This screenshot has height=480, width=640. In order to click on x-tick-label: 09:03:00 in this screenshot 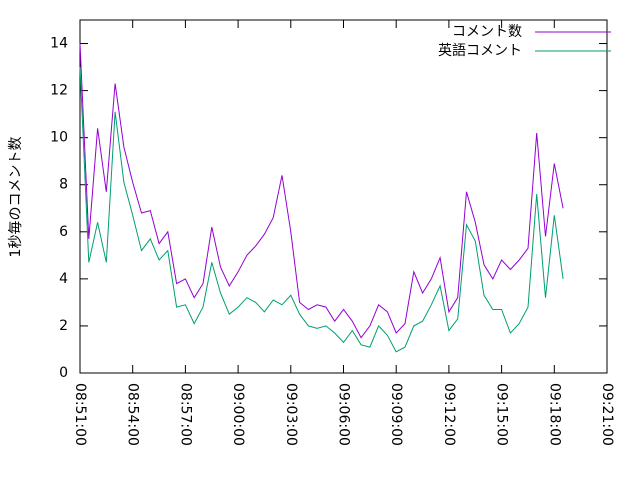, I will do `click(291, 414)`.